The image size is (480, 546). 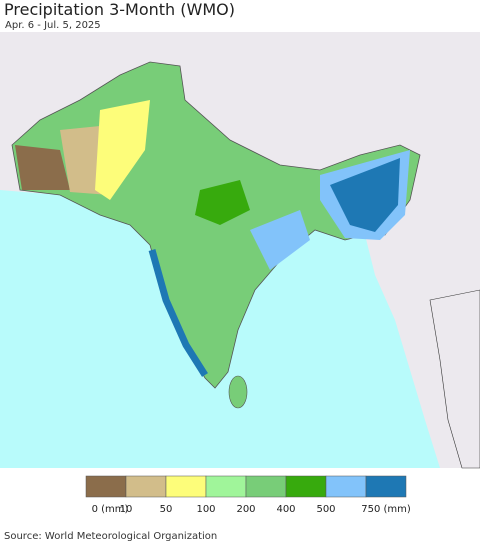 What do you see at coordinates (119, 9) in the screenshot?
I see `map-title: Precipitation 3-Month (WMO)` at bounding box center [119, 9].